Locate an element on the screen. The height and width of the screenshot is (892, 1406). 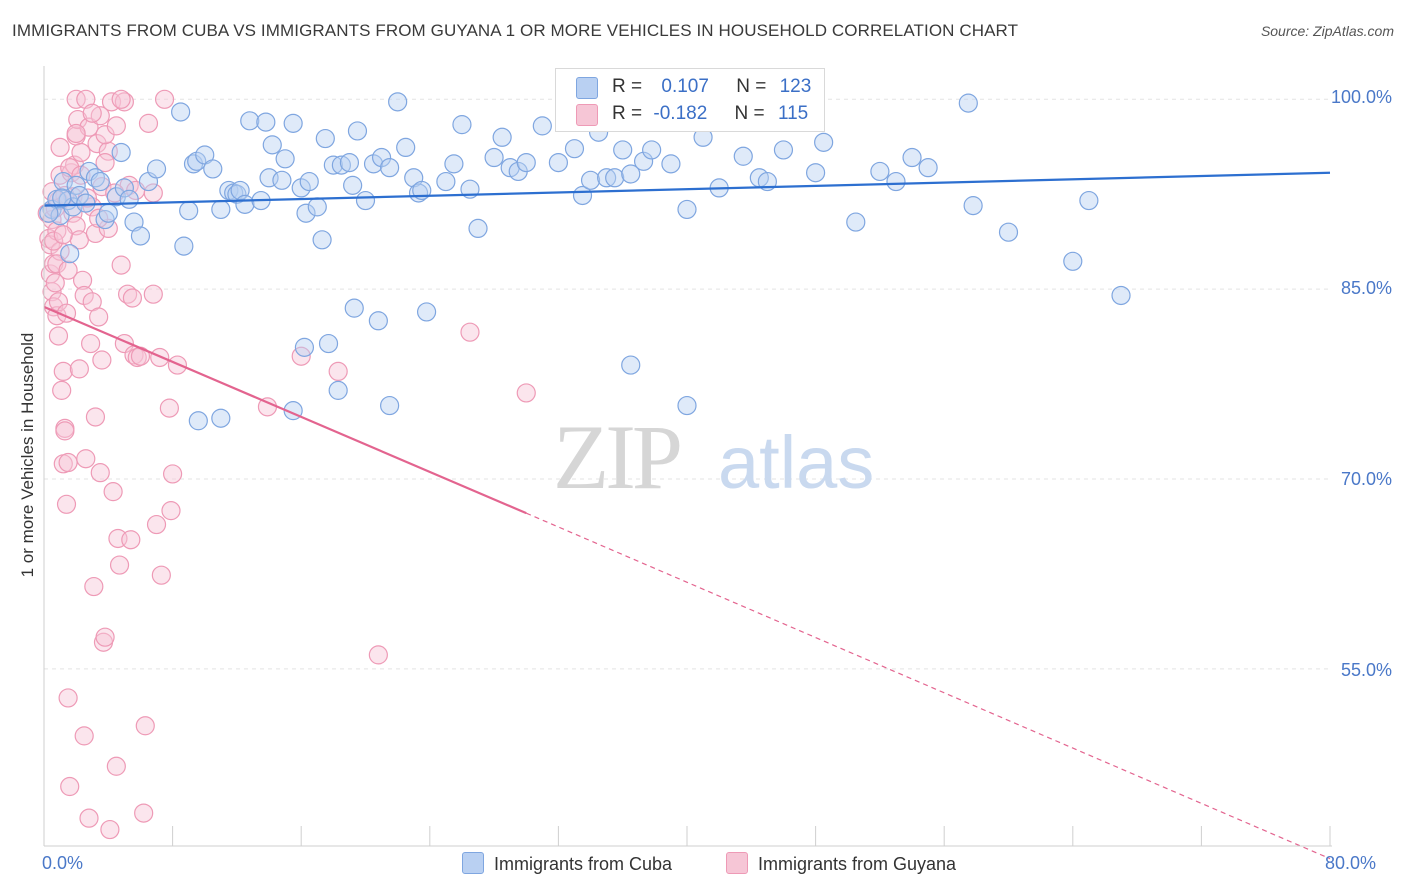
guyana-swatch is located at coordinates (587, 115).